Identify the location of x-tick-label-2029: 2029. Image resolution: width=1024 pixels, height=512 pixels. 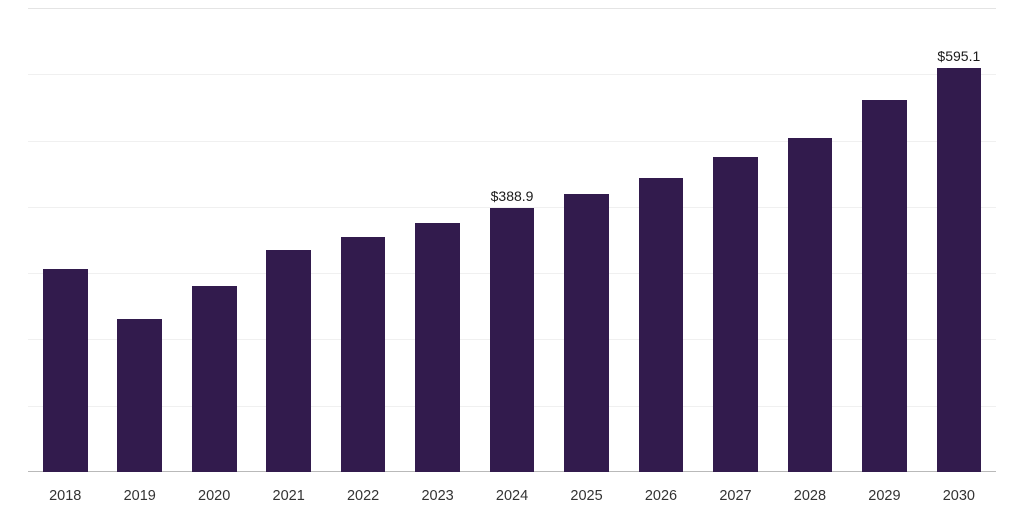
(884, 496).